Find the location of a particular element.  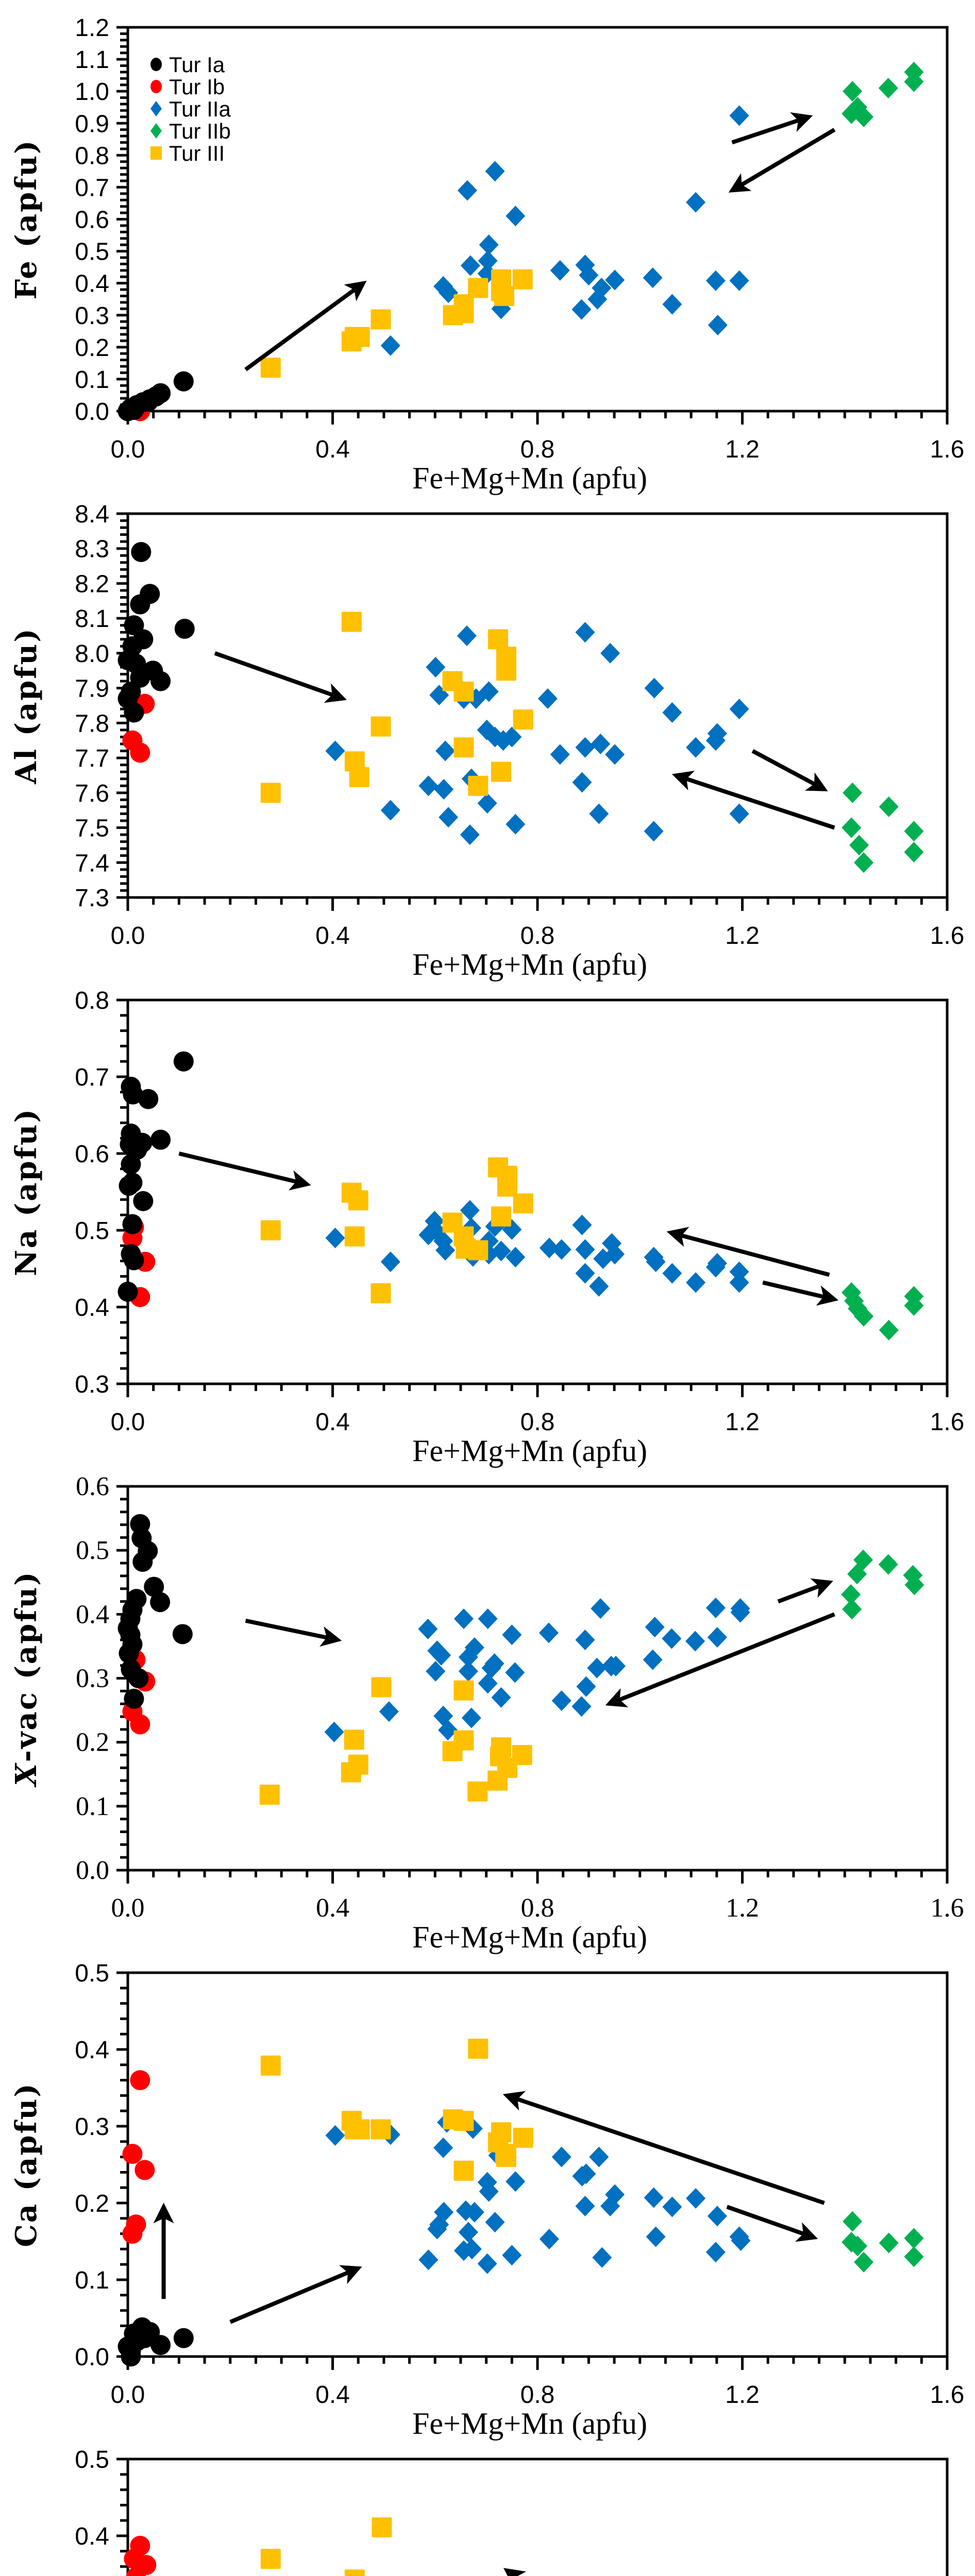

y-tick-label: 0.2 is located at coordinates (92, 2204).